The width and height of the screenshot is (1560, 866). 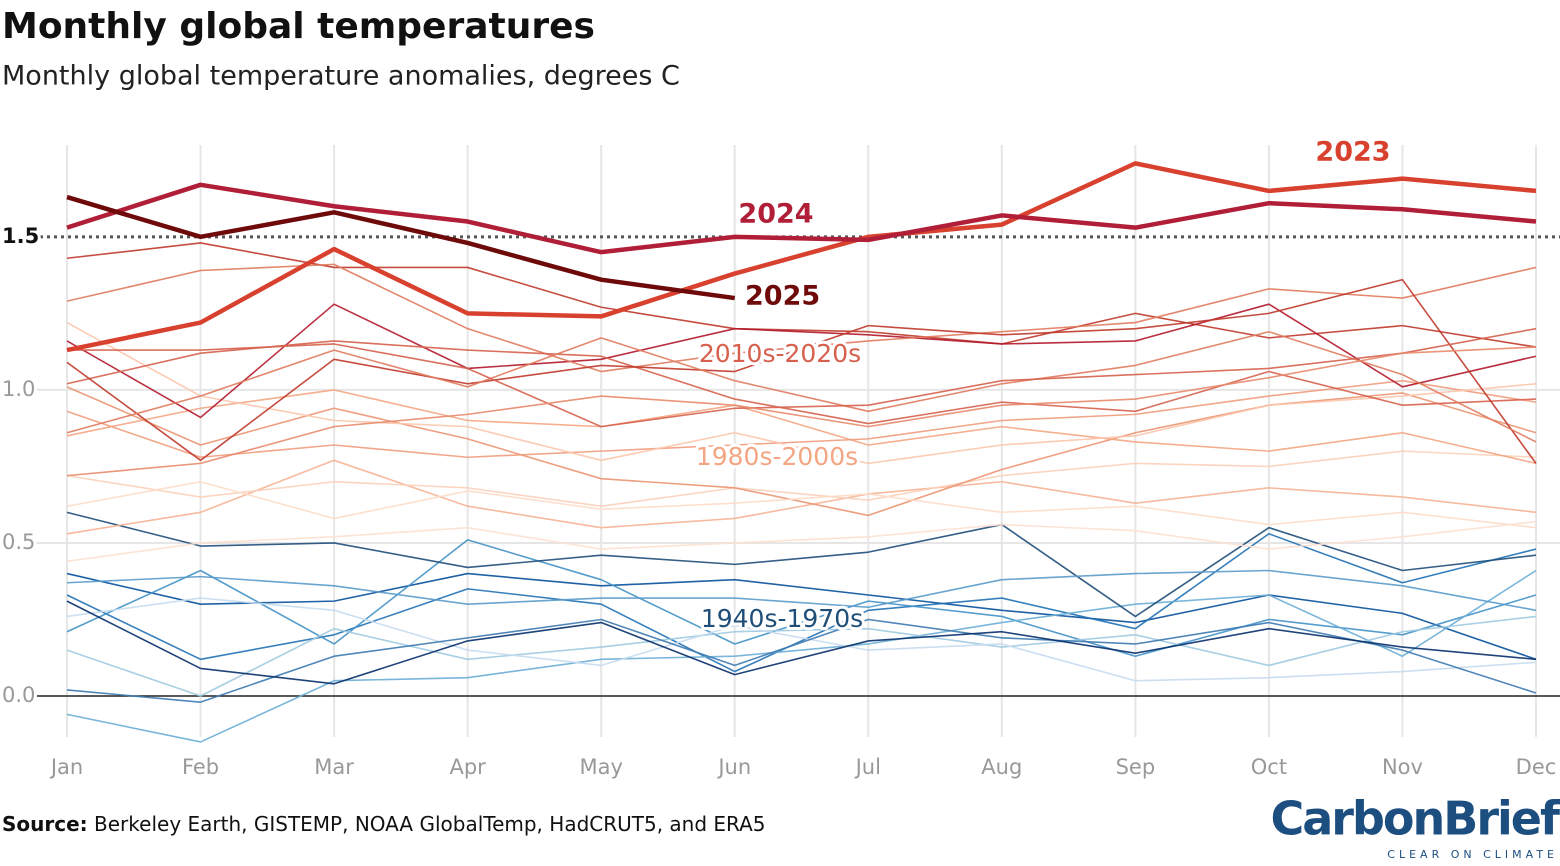 What do you see at coordinates (66, 767) in the screenshot?
I see `x-tick-label: Jan` at bounding box center [66, 767].